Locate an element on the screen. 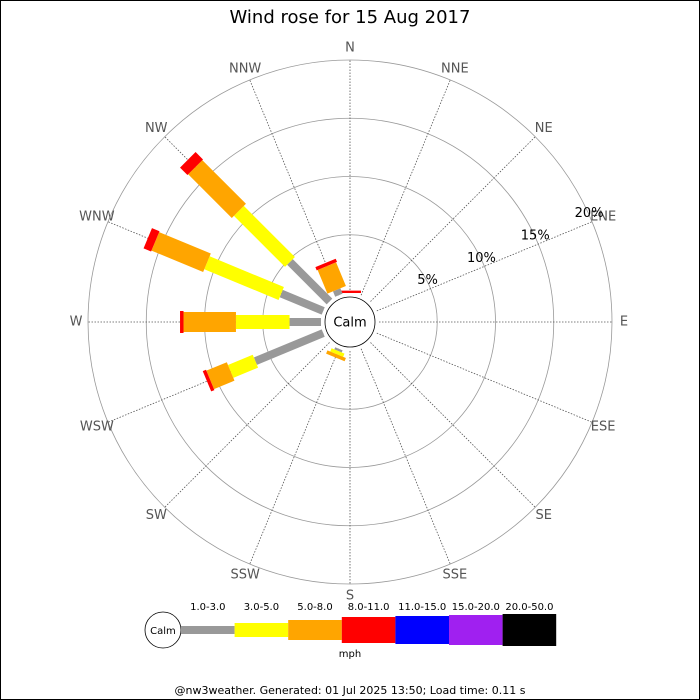  r-tick-label: 20% is located at coordinates (589, 213).